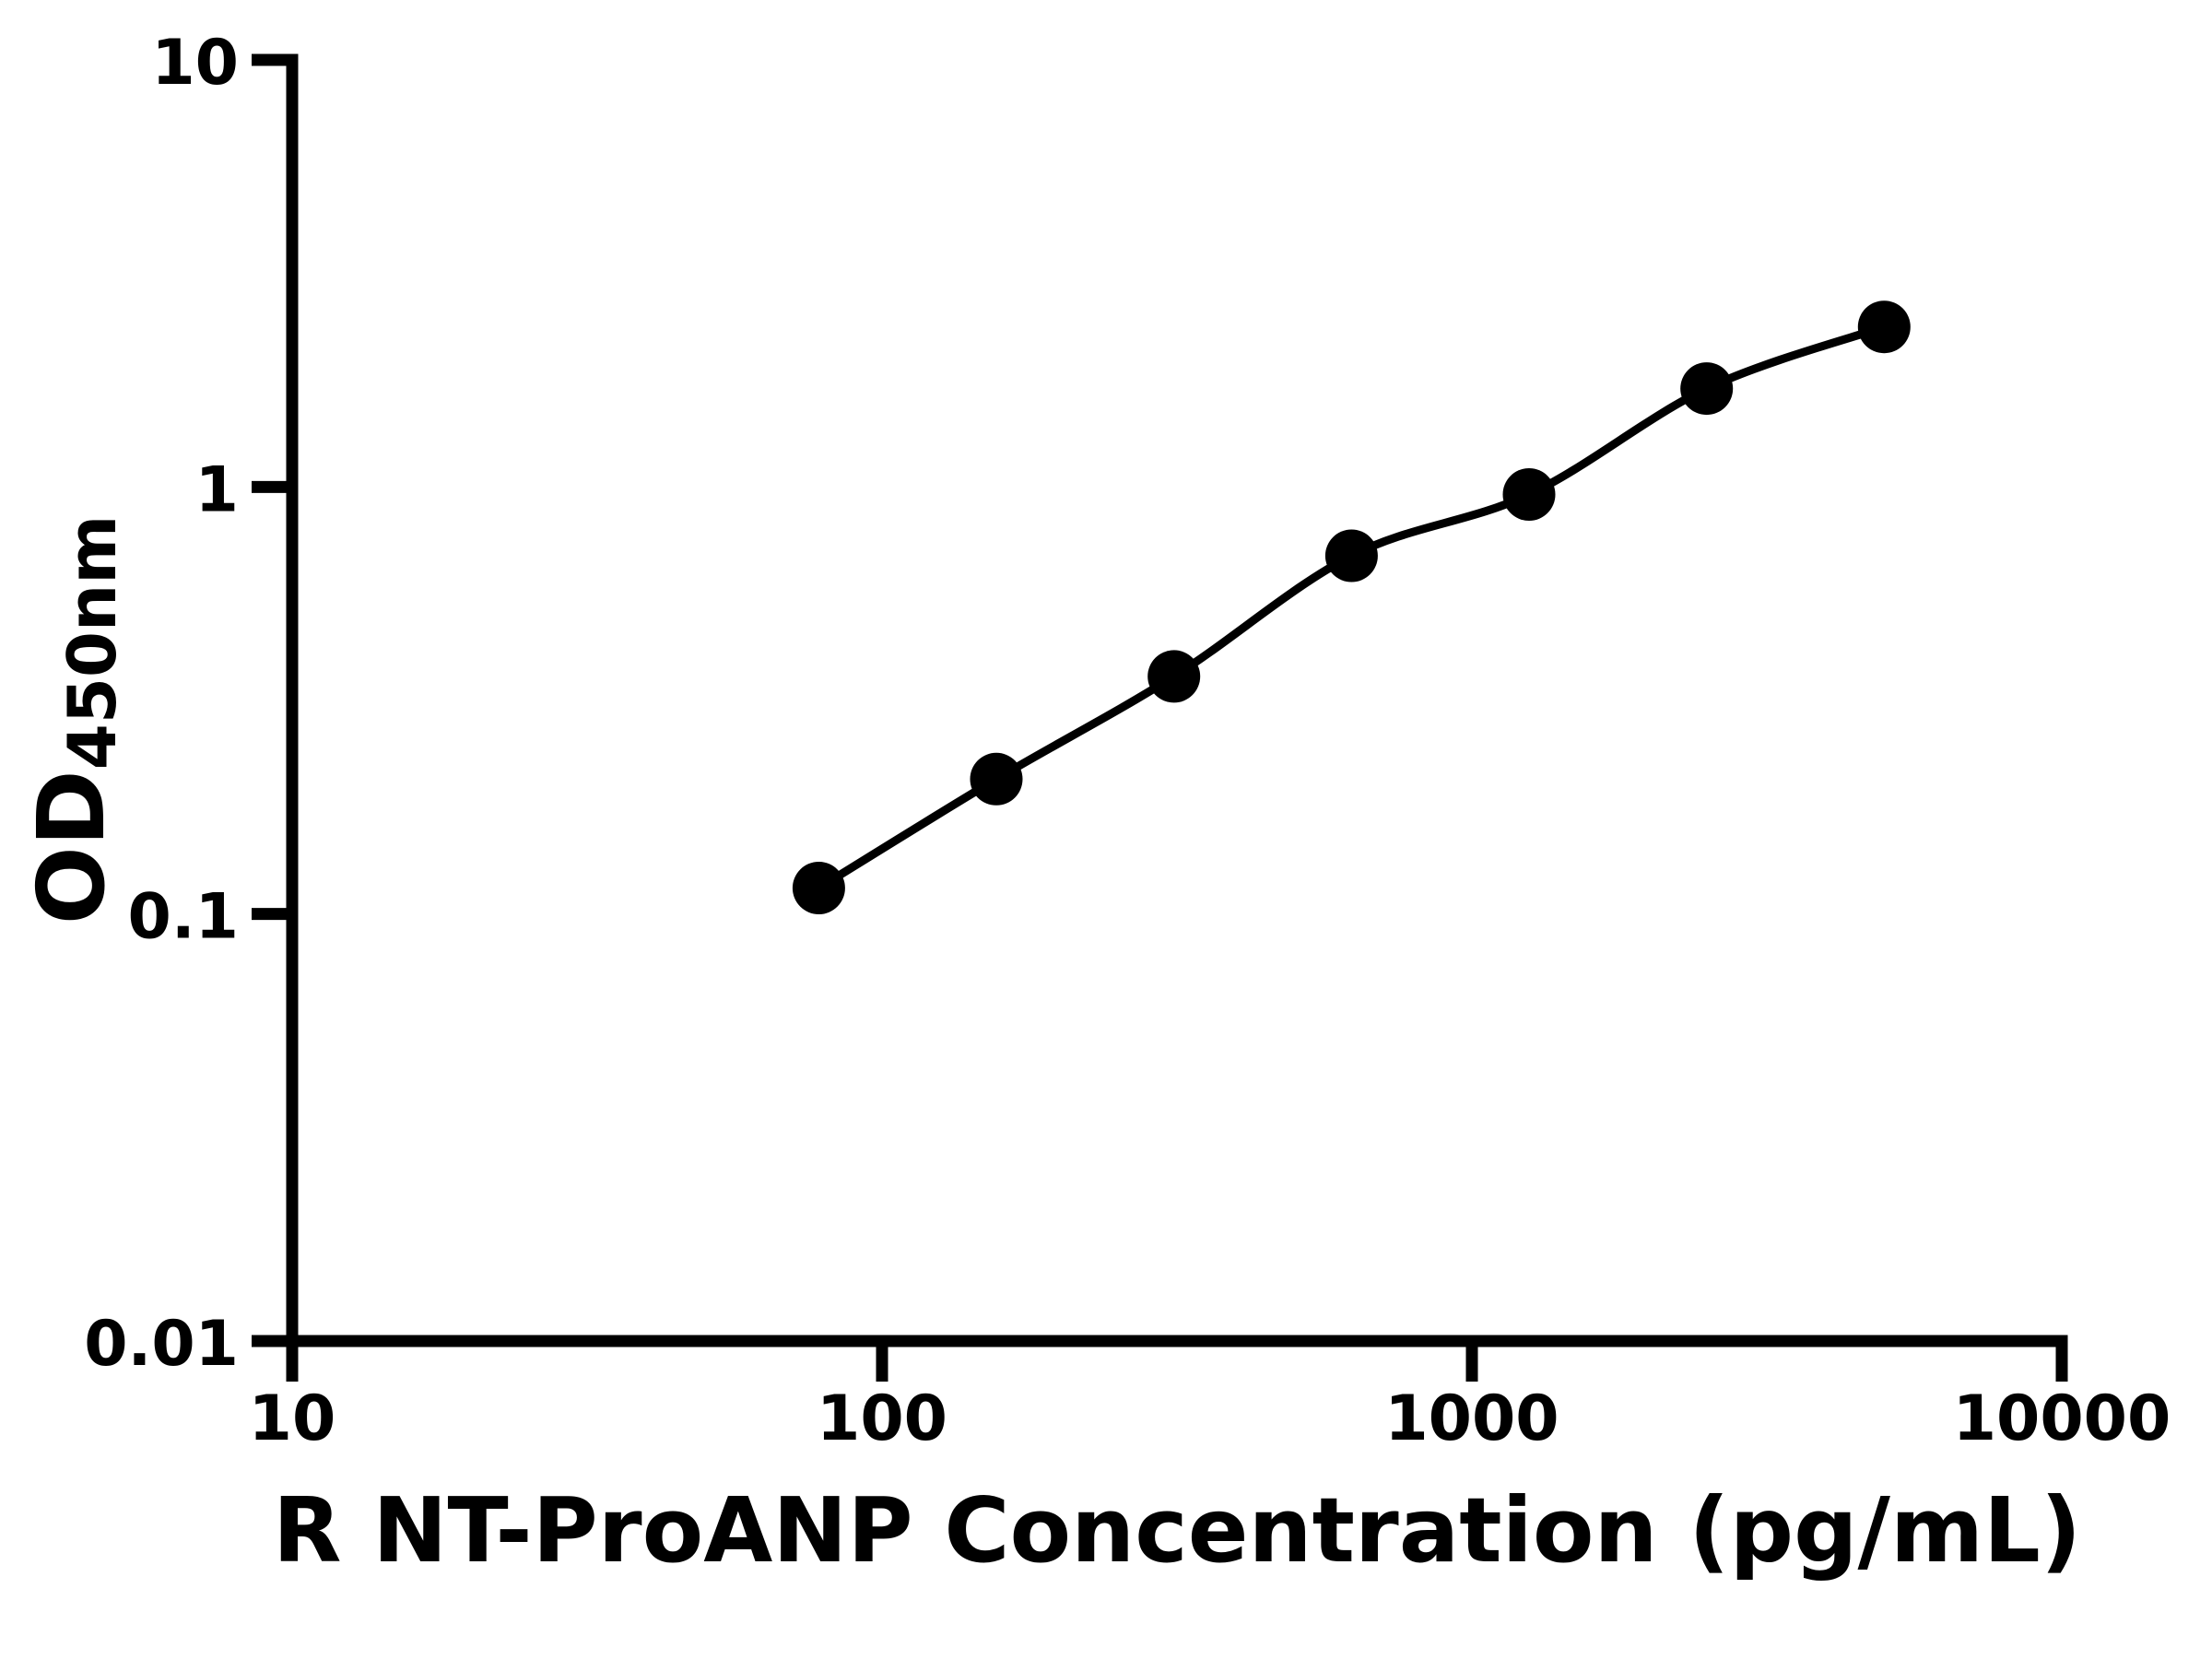 The width and height of the screenshot is (2212, 1659). I want to click on y-tick-label: 0.01, so click(161, 1344).